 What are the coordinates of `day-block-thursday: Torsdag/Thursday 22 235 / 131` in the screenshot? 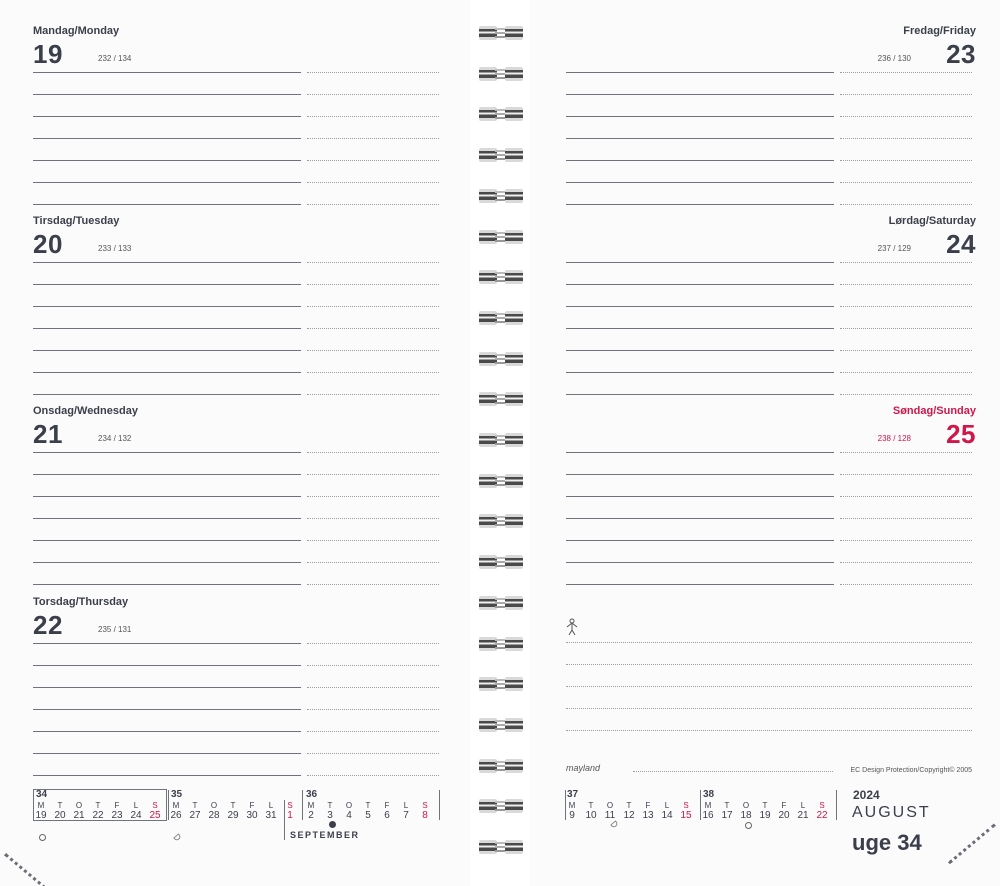 It's located at (238, 688).